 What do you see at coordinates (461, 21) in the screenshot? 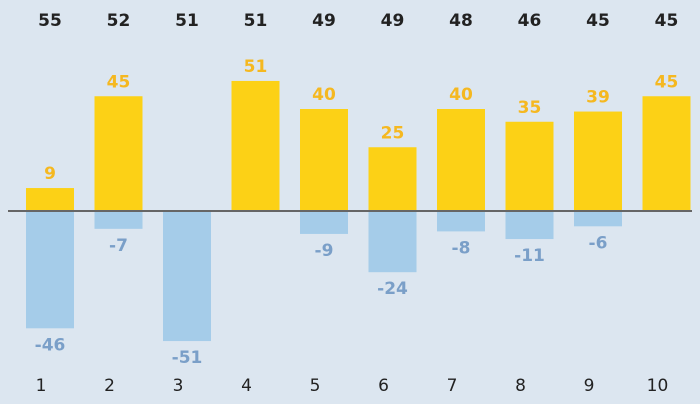
I see `total-label: 48` at bounding box center [461, 21].